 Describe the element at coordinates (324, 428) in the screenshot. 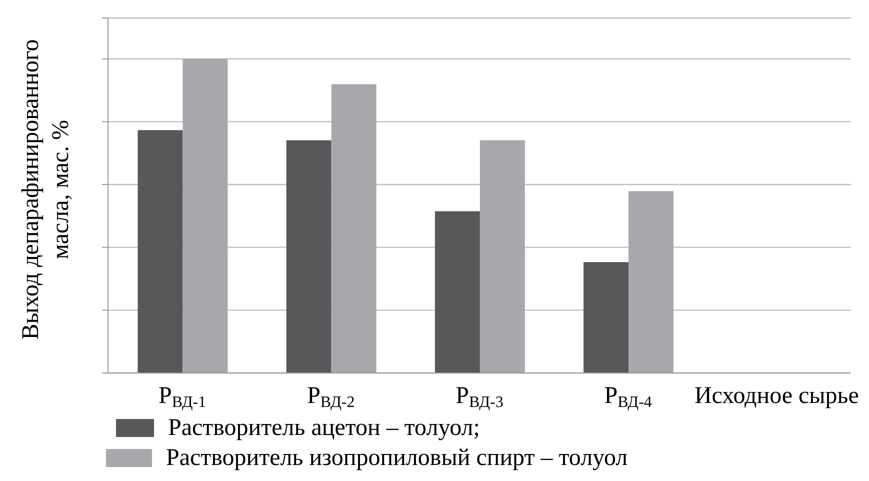

I see `legend-label: Растворитель ацетон – толуол;` at that location.